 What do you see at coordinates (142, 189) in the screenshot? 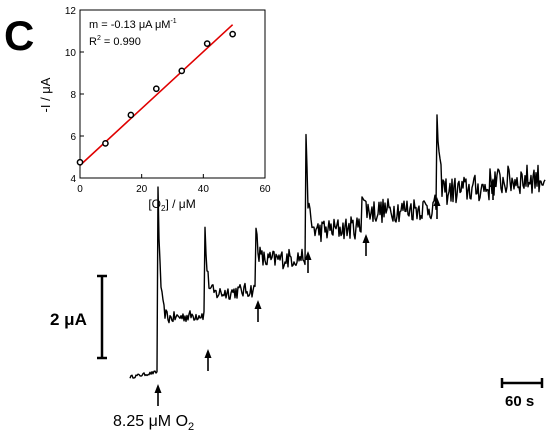
I see `inset-x-tick-label: 20` at bounding box center [142, 189].